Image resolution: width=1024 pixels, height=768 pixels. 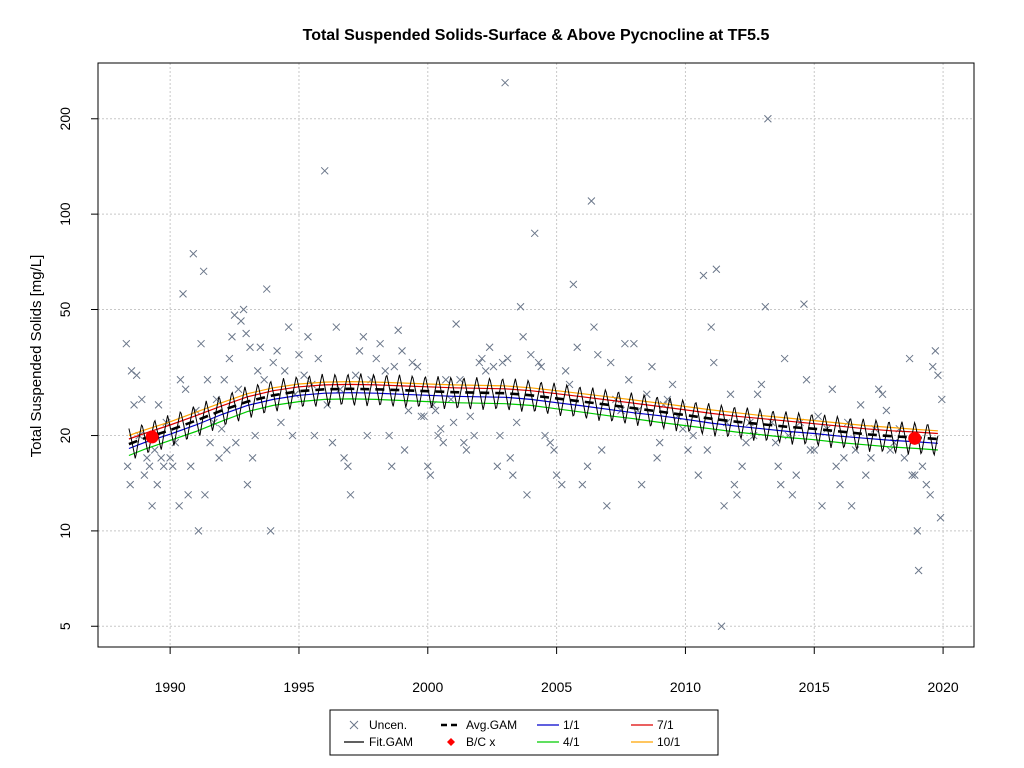 What do you see at coordinates (65, 436) in the screenshot?
I see `y-tick-label: 20` at bounding box center [65, 436].